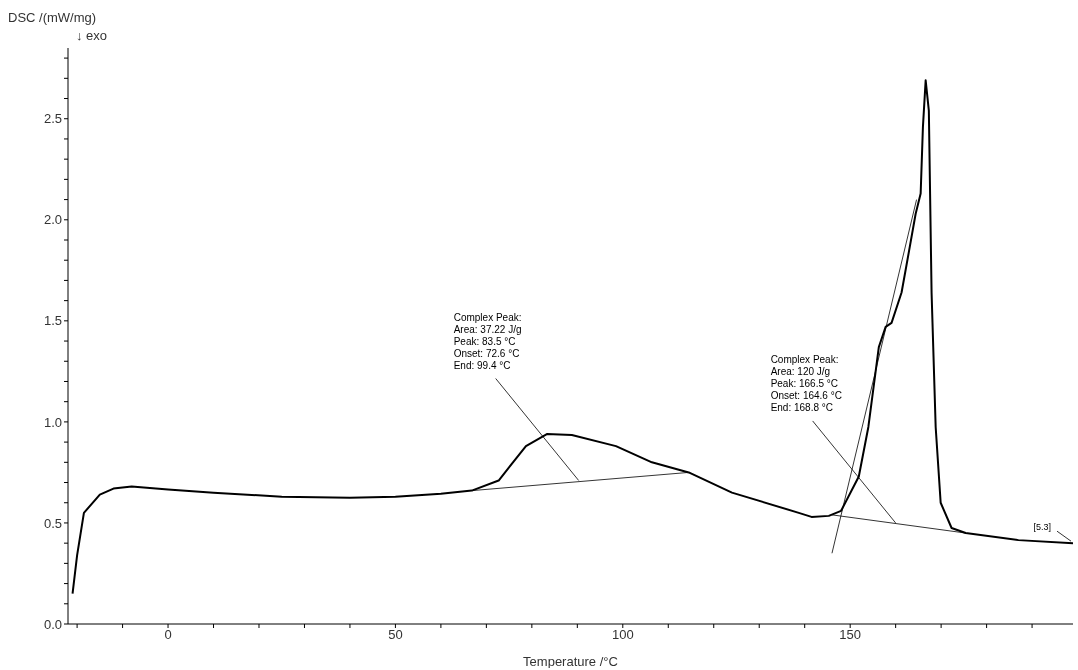  What do you see at coordinates (52, 624) in the screenshot?
I see `y-tick-label: 0.0` at bounding box center [52, 624].